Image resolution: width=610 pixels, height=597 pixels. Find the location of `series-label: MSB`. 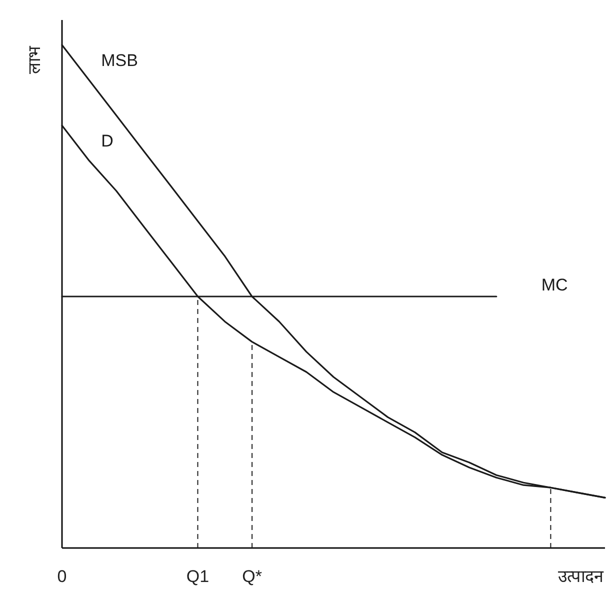

series-label: MSB is located at coordinates (119, 60).